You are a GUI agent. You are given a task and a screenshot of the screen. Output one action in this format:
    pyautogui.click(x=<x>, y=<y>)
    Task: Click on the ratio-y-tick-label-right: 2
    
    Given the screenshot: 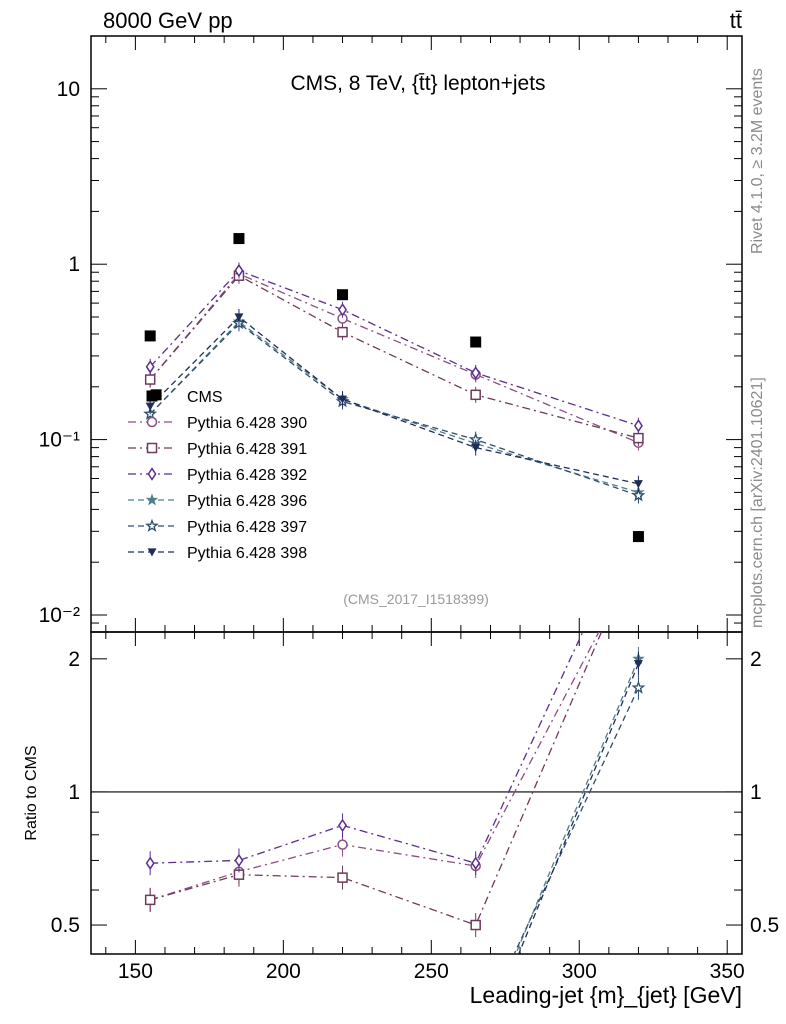 What is the action you would take?
    pyautogui.click(x=756, y=659)
    